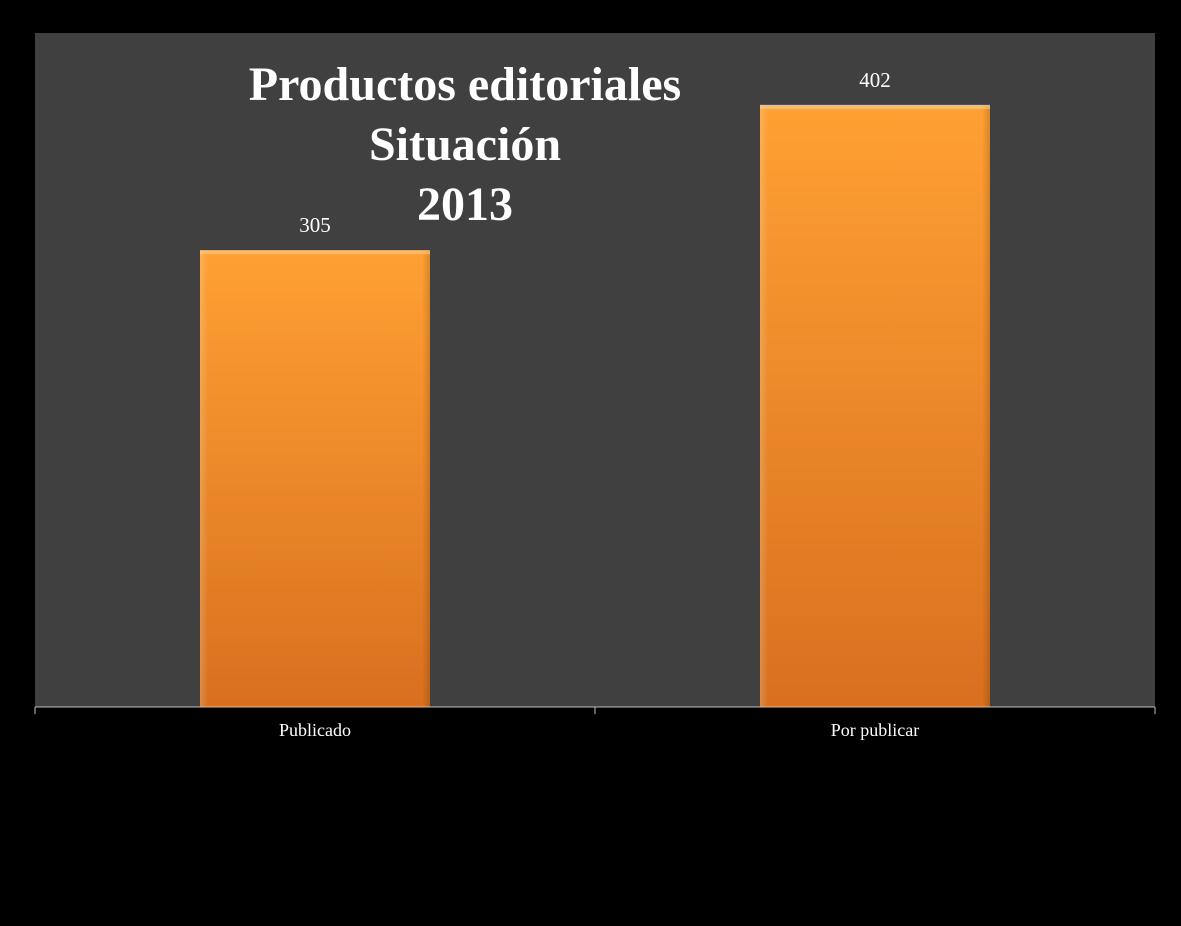 Image resolution: width=1181 pixels, height=926 pixels. I want to click on data-labels: 305 402, so click(595, 152).